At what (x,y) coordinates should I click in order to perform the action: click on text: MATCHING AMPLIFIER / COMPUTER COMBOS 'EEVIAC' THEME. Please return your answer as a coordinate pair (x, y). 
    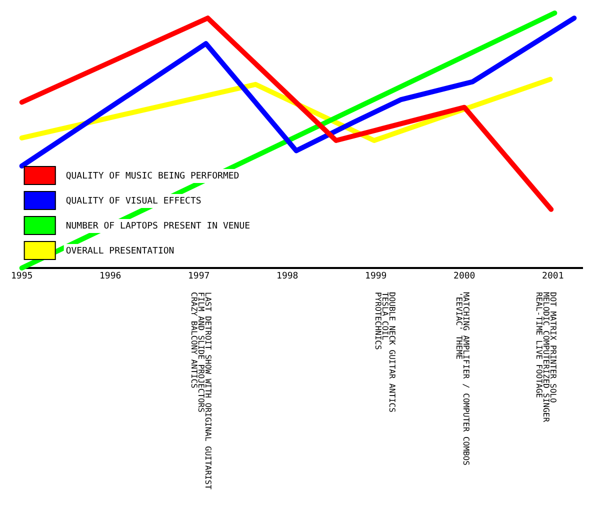
    Looking at the image, I should click on (462, 379).